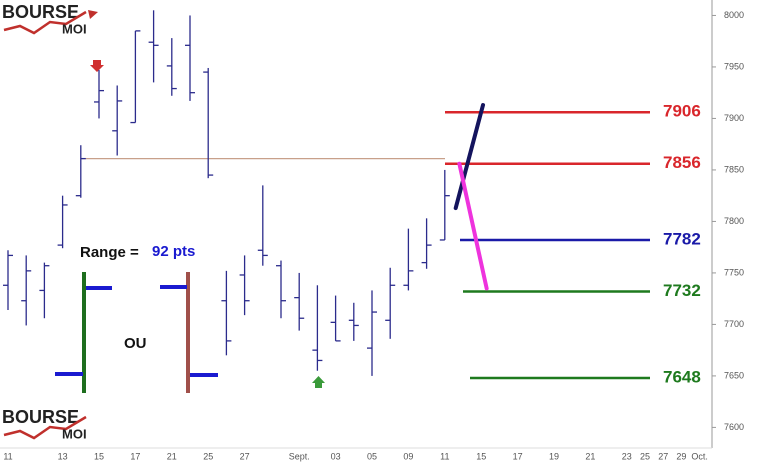 Image resolution: width=758 pixels, height=465 pixels. I want to click on y-tick-label: 7800, so click(734, 221).